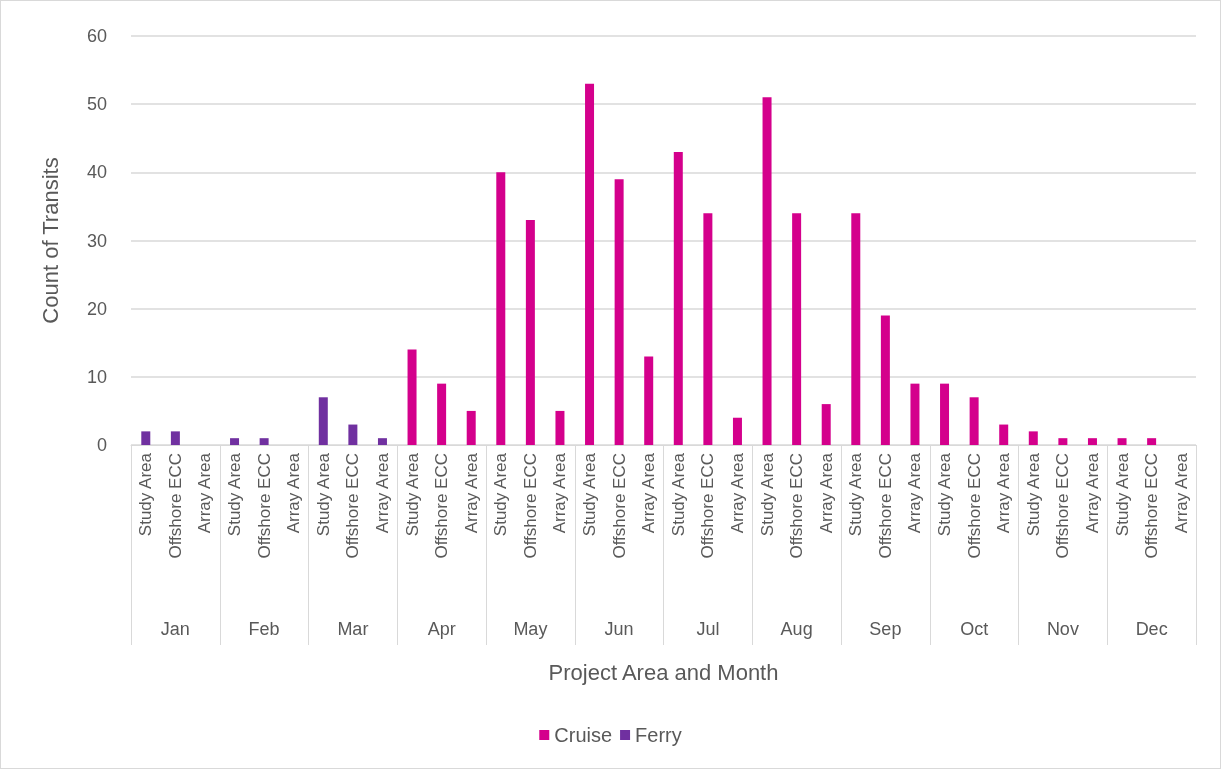 This screenshot has width=1221, height=769. What do you see at coordinates (658, 735) in the screenshot?
I see `legend-label: Ferry` at bounding box center [658, 735].